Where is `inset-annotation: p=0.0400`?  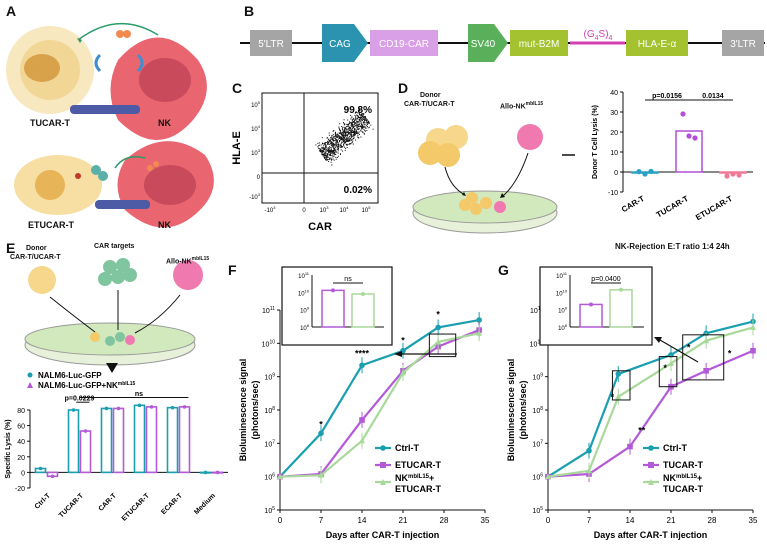
inset-annotation: p=0.0400 is located at coordinates (605, 279).